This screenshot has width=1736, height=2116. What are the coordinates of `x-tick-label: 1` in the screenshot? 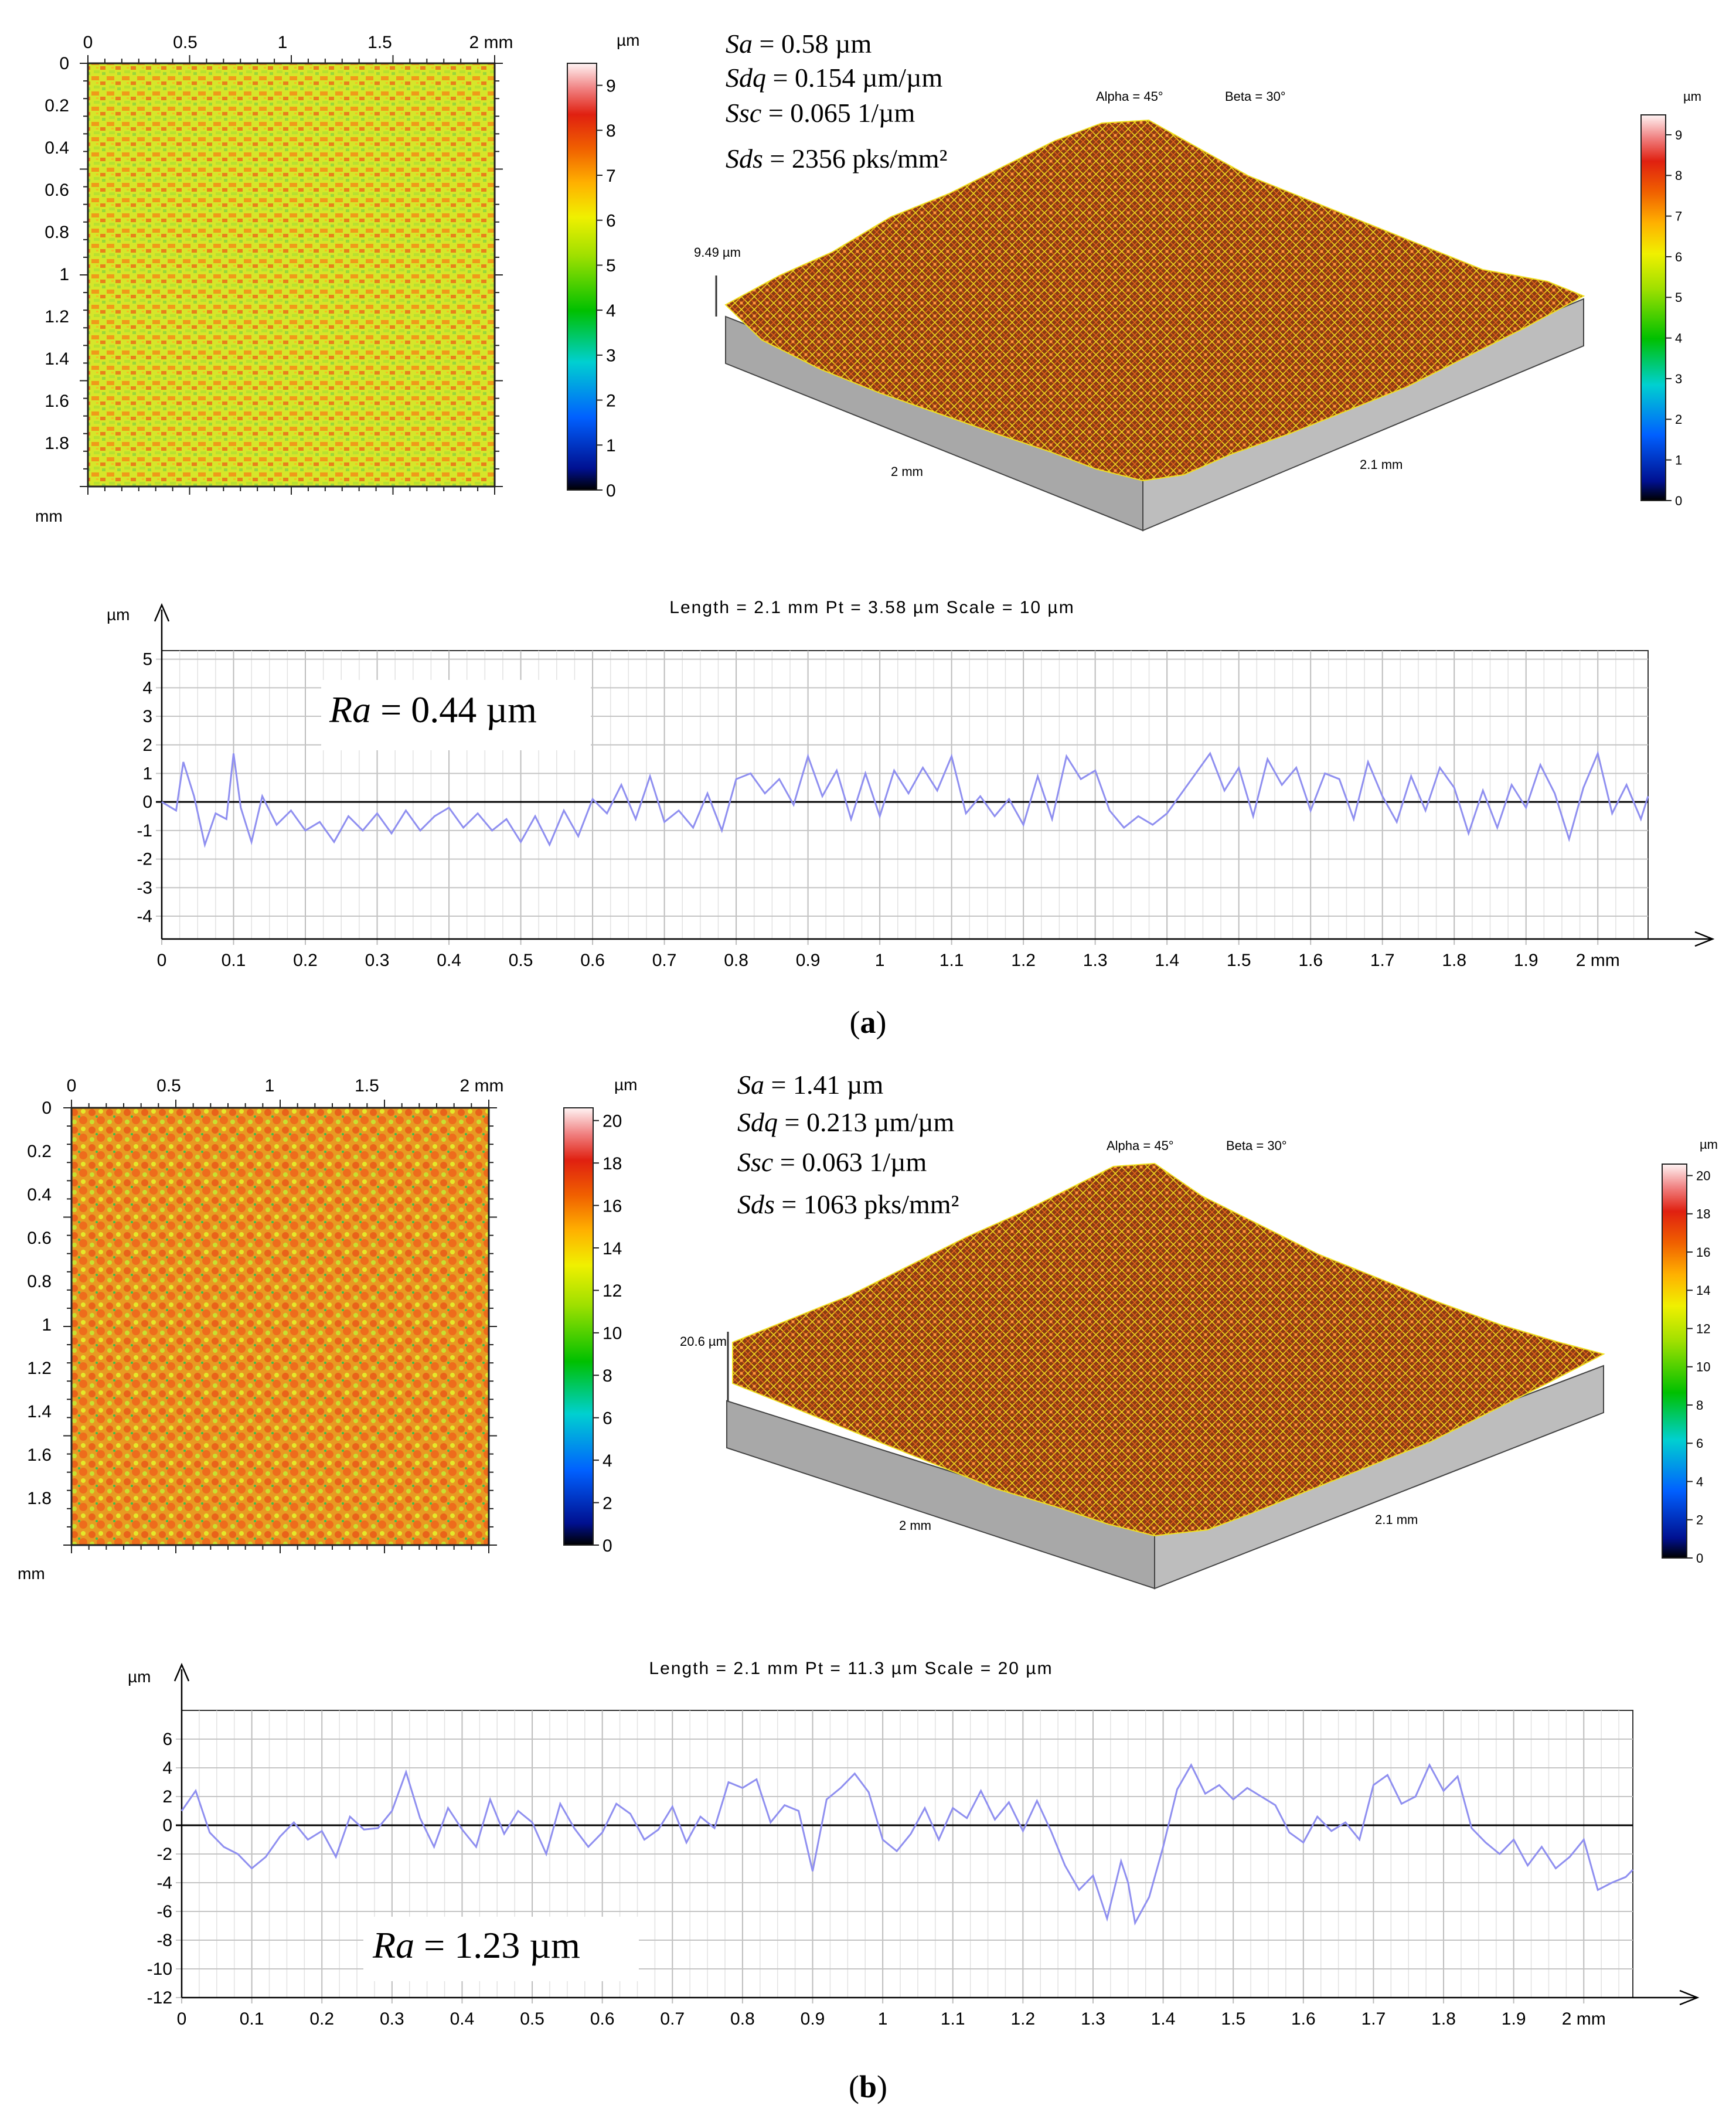 It's located at (883, 2019).